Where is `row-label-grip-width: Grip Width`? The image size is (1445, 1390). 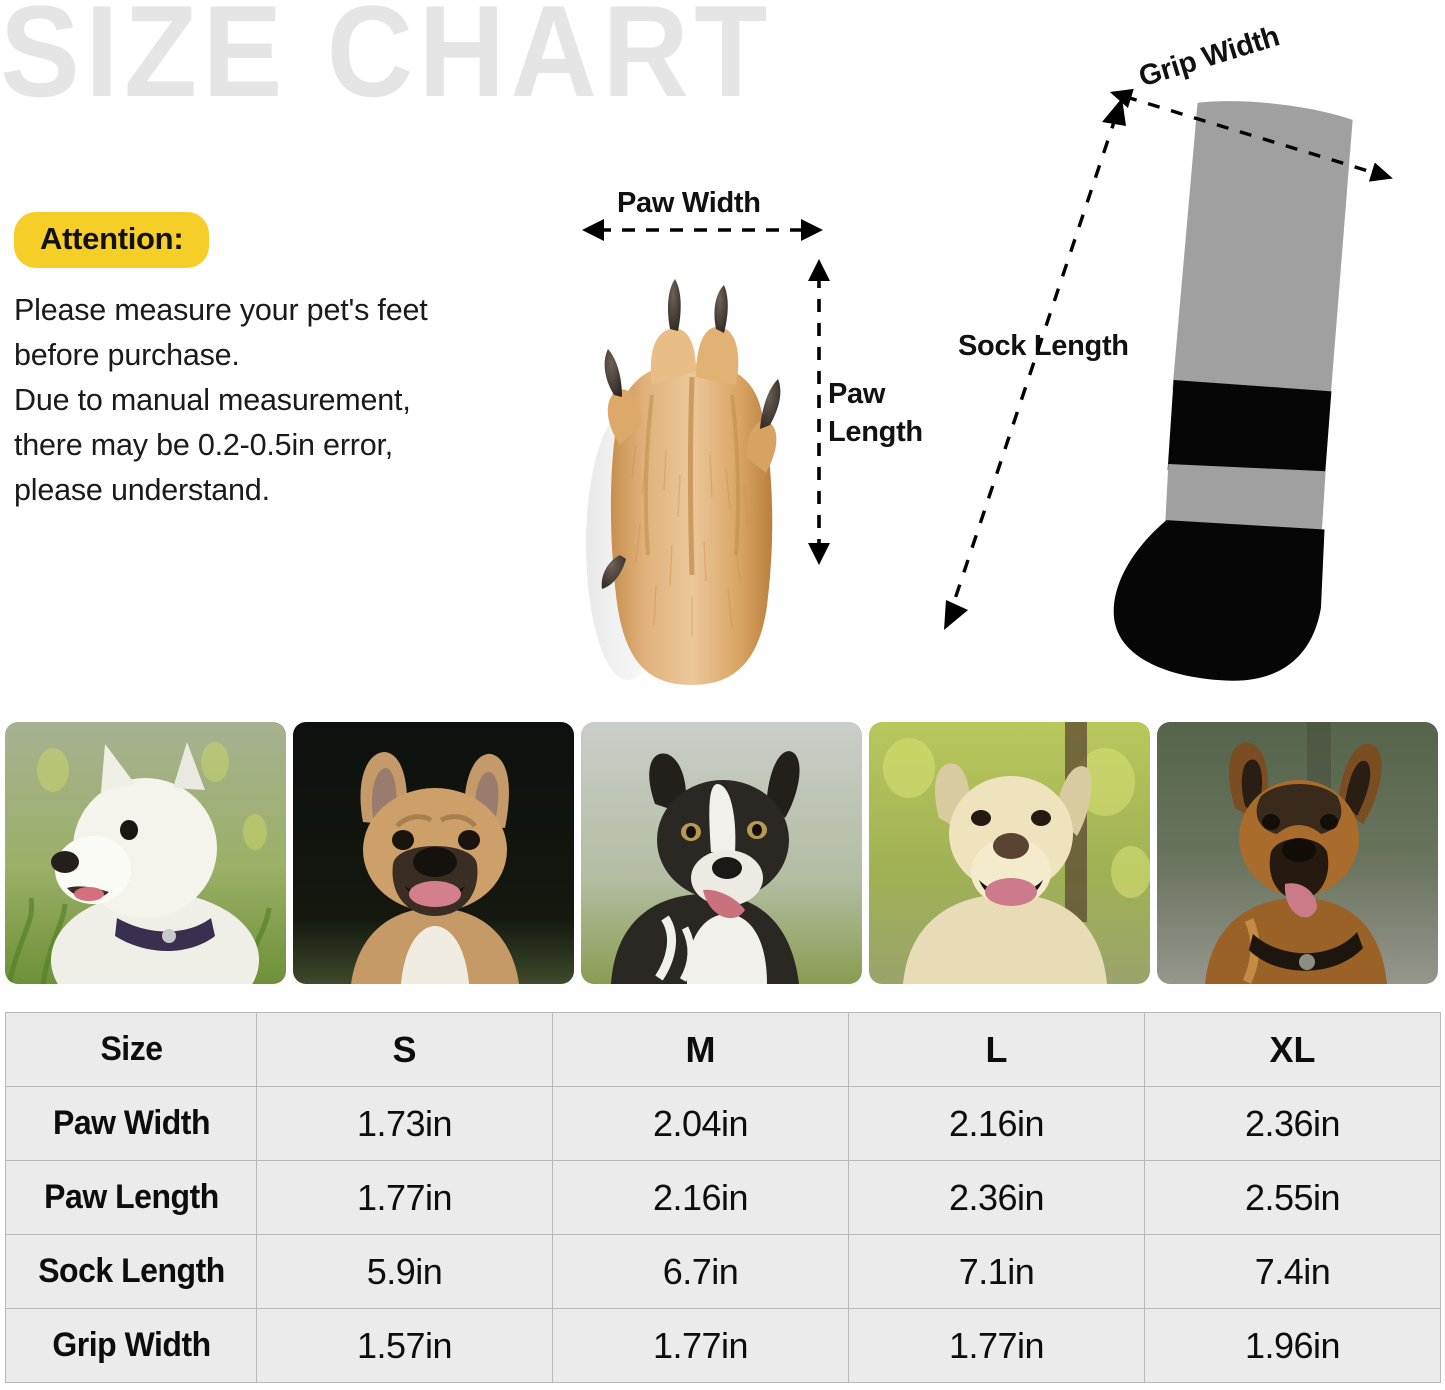
row-label-grip-width: Grip Width is located at coordinates (131, 1345).